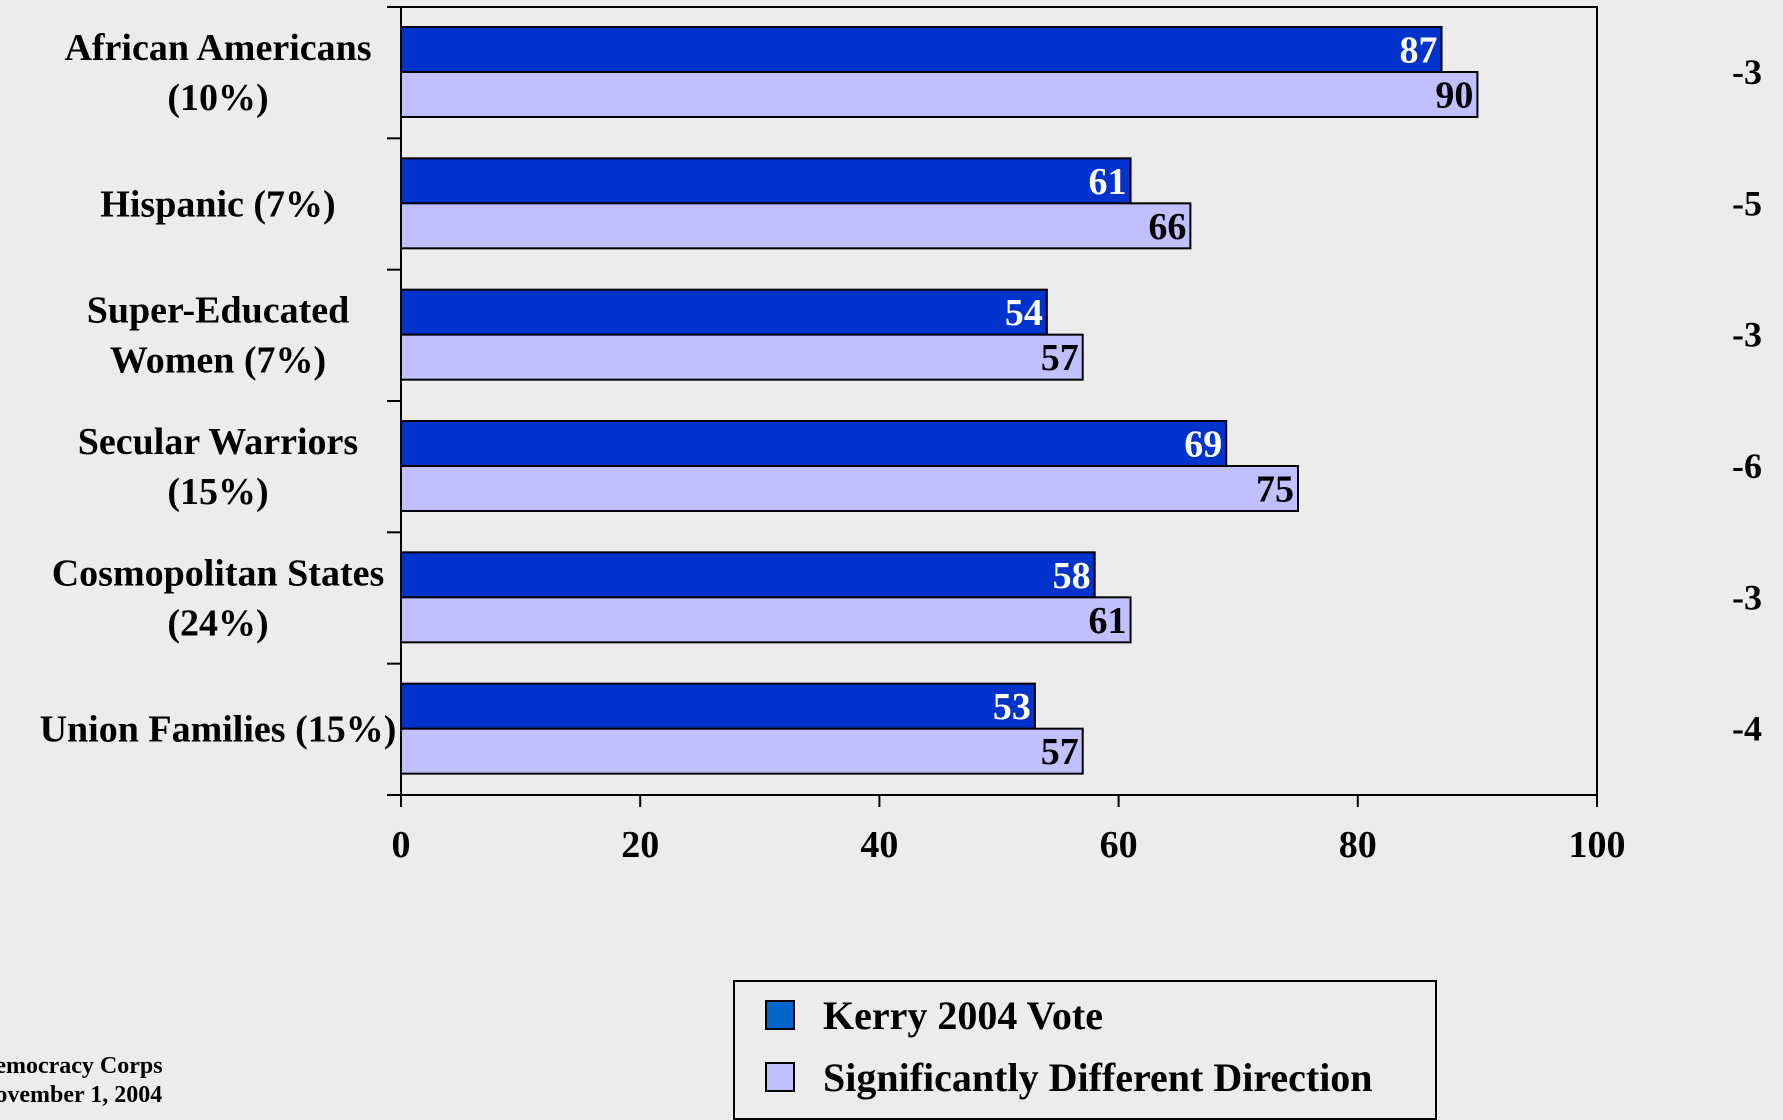 The image size is (1783, 1120). I want to click on bar-series0-cat5, so click(718, 706).